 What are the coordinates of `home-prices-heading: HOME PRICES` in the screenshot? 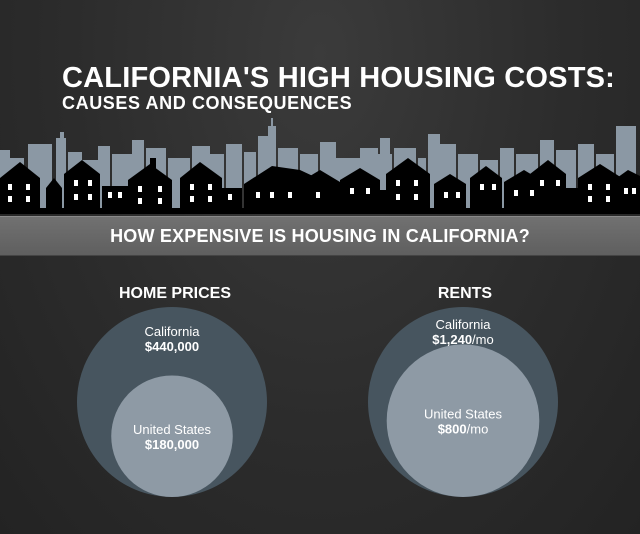 It's located at (174, 293).